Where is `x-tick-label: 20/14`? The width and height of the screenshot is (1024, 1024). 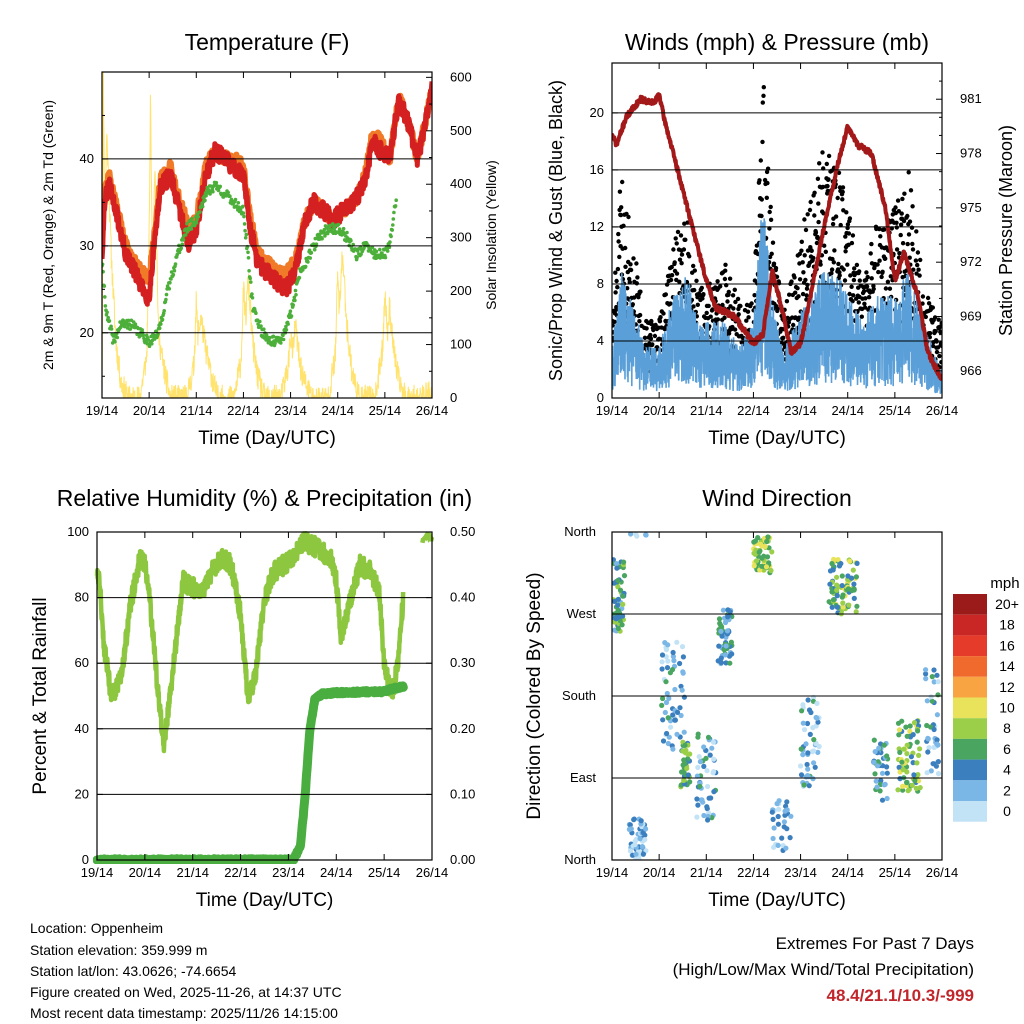
x-tick-label: 20/14 is located at coordinates (145, 872).